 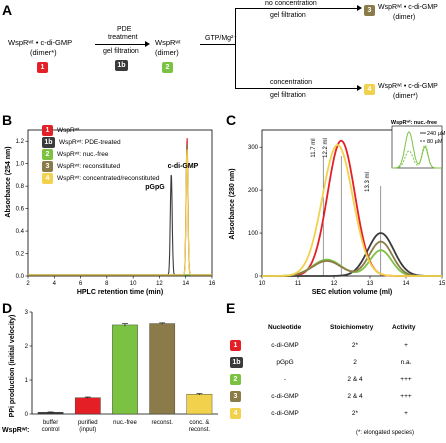 I want to click on arrow-1-head, so click(x=147, y=44).